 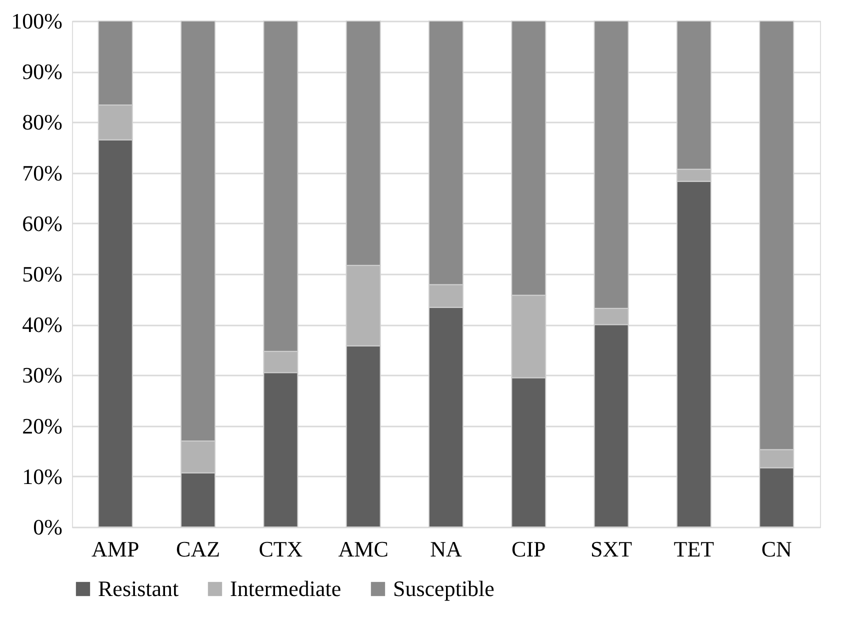 What do you see at coordinates (286, 588) in the screenshot?
I see `legend-label: Intermediate` at bounding box center [286, 588].